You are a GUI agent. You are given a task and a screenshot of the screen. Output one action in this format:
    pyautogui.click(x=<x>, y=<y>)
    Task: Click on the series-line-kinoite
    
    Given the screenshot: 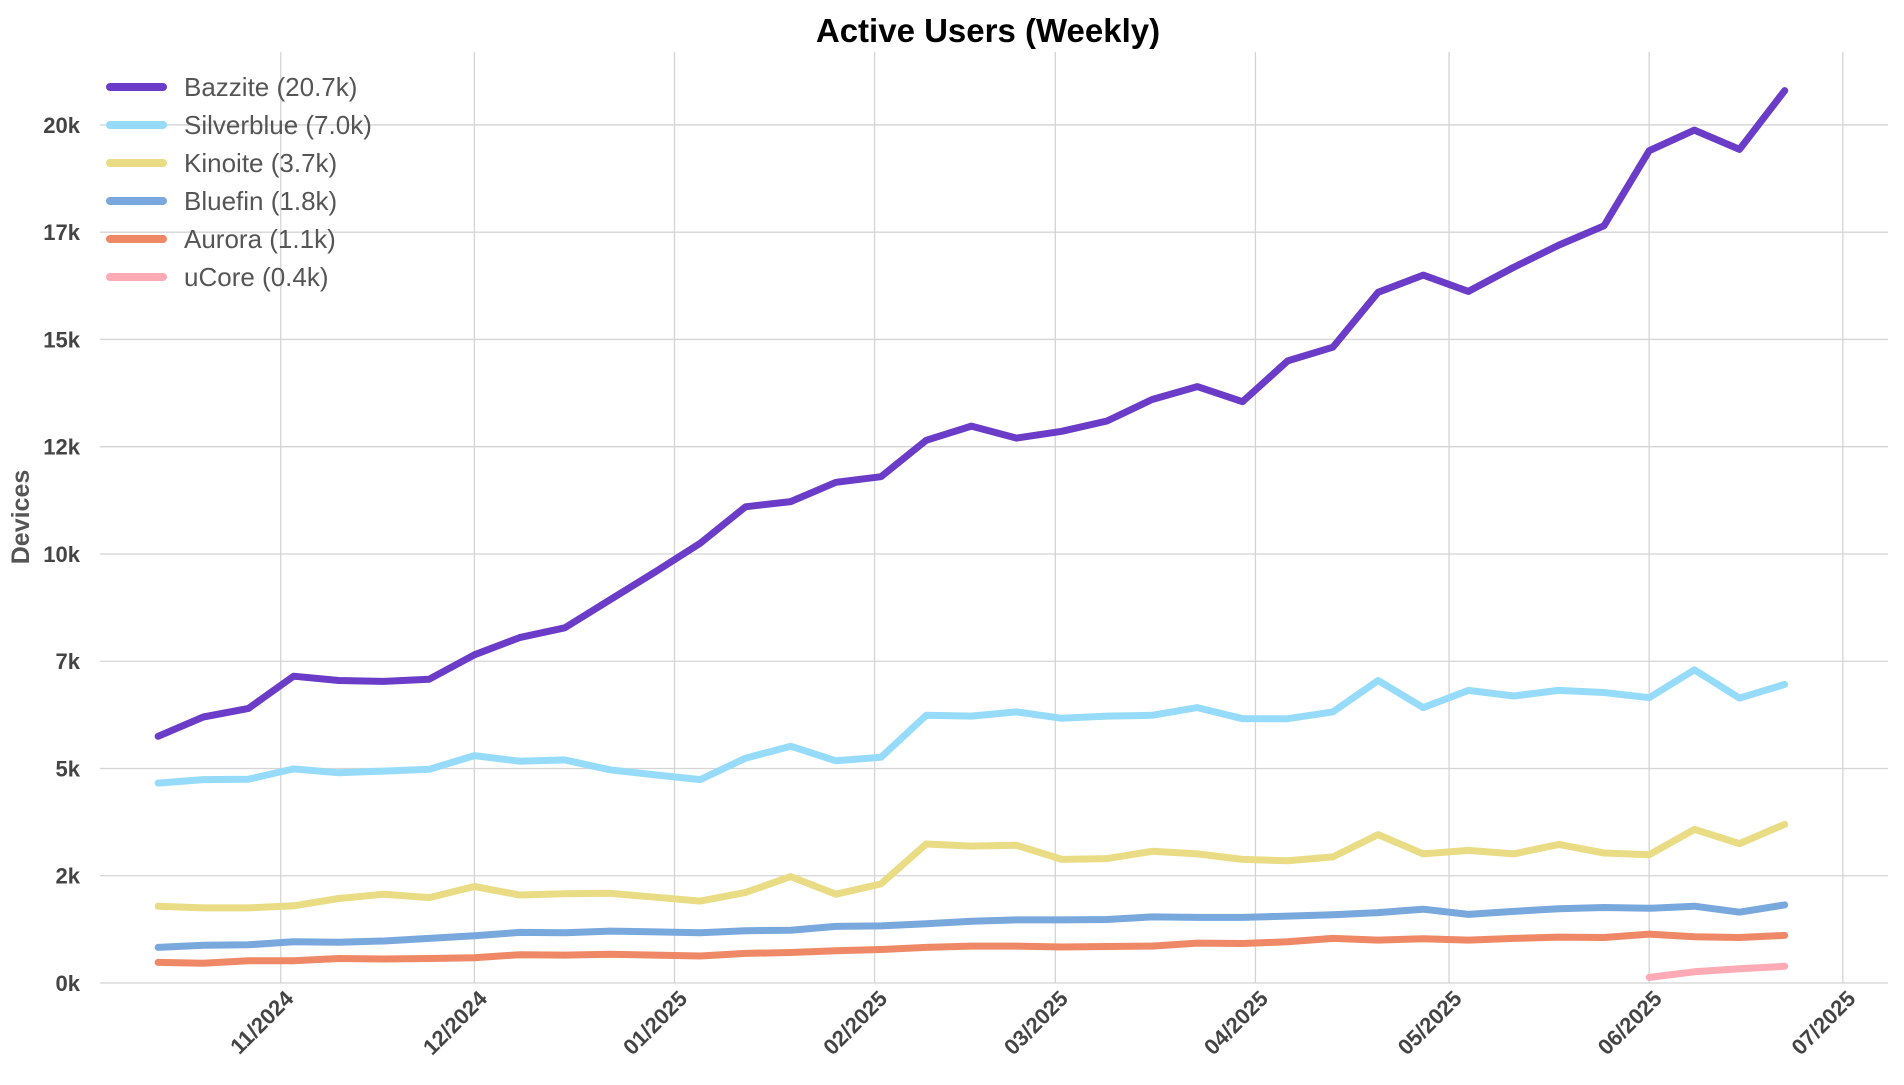 What is the action you would take?
    pyautogui.click(x=971, y=866)
    